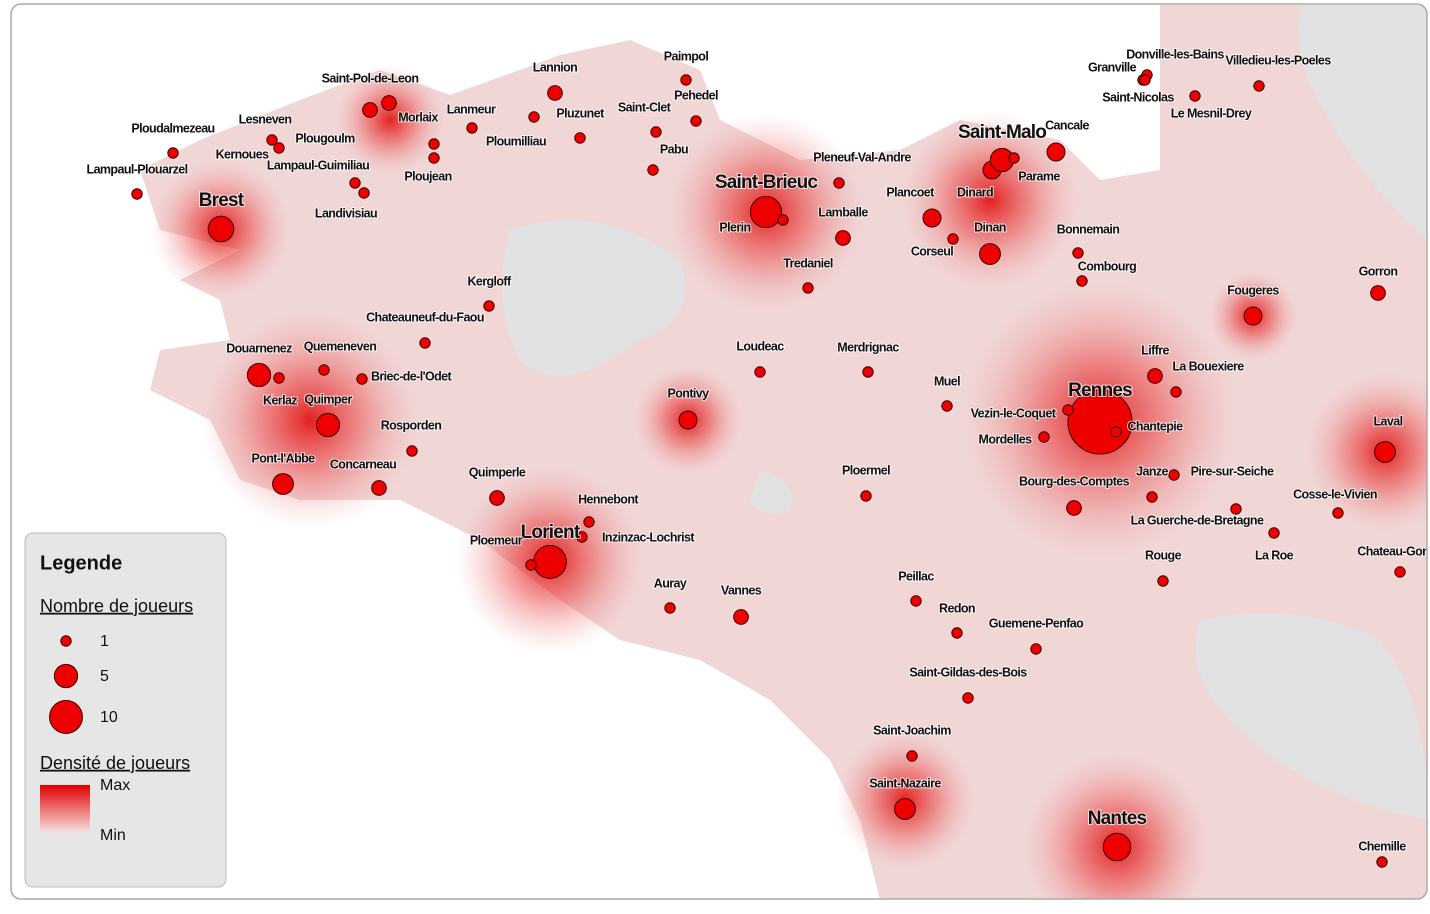  What do you see at coordinates (1208, 366) in the screenshot?
I see `city-label: La Bouexiere` at bounding box center [1208, 366].